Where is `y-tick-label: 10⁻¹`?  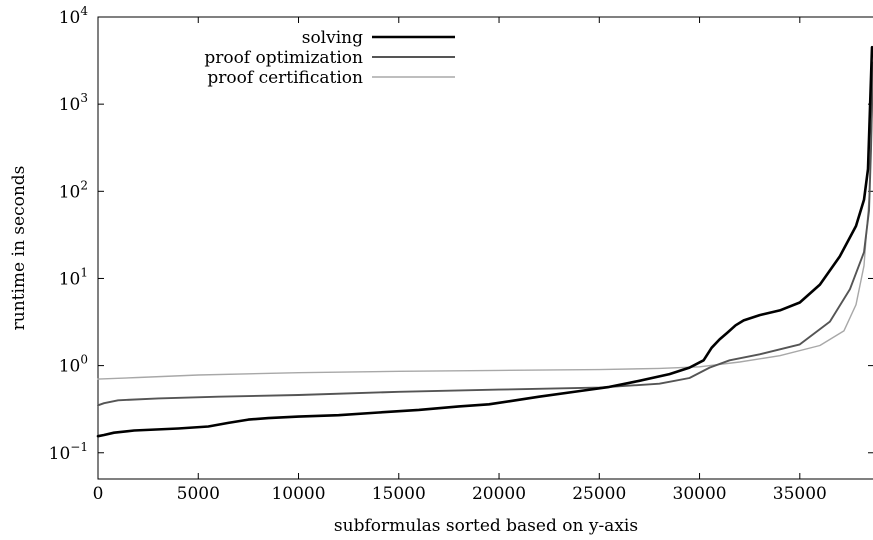 y-tick-label: 10⁻¹ is located at coordinates (68, 452).